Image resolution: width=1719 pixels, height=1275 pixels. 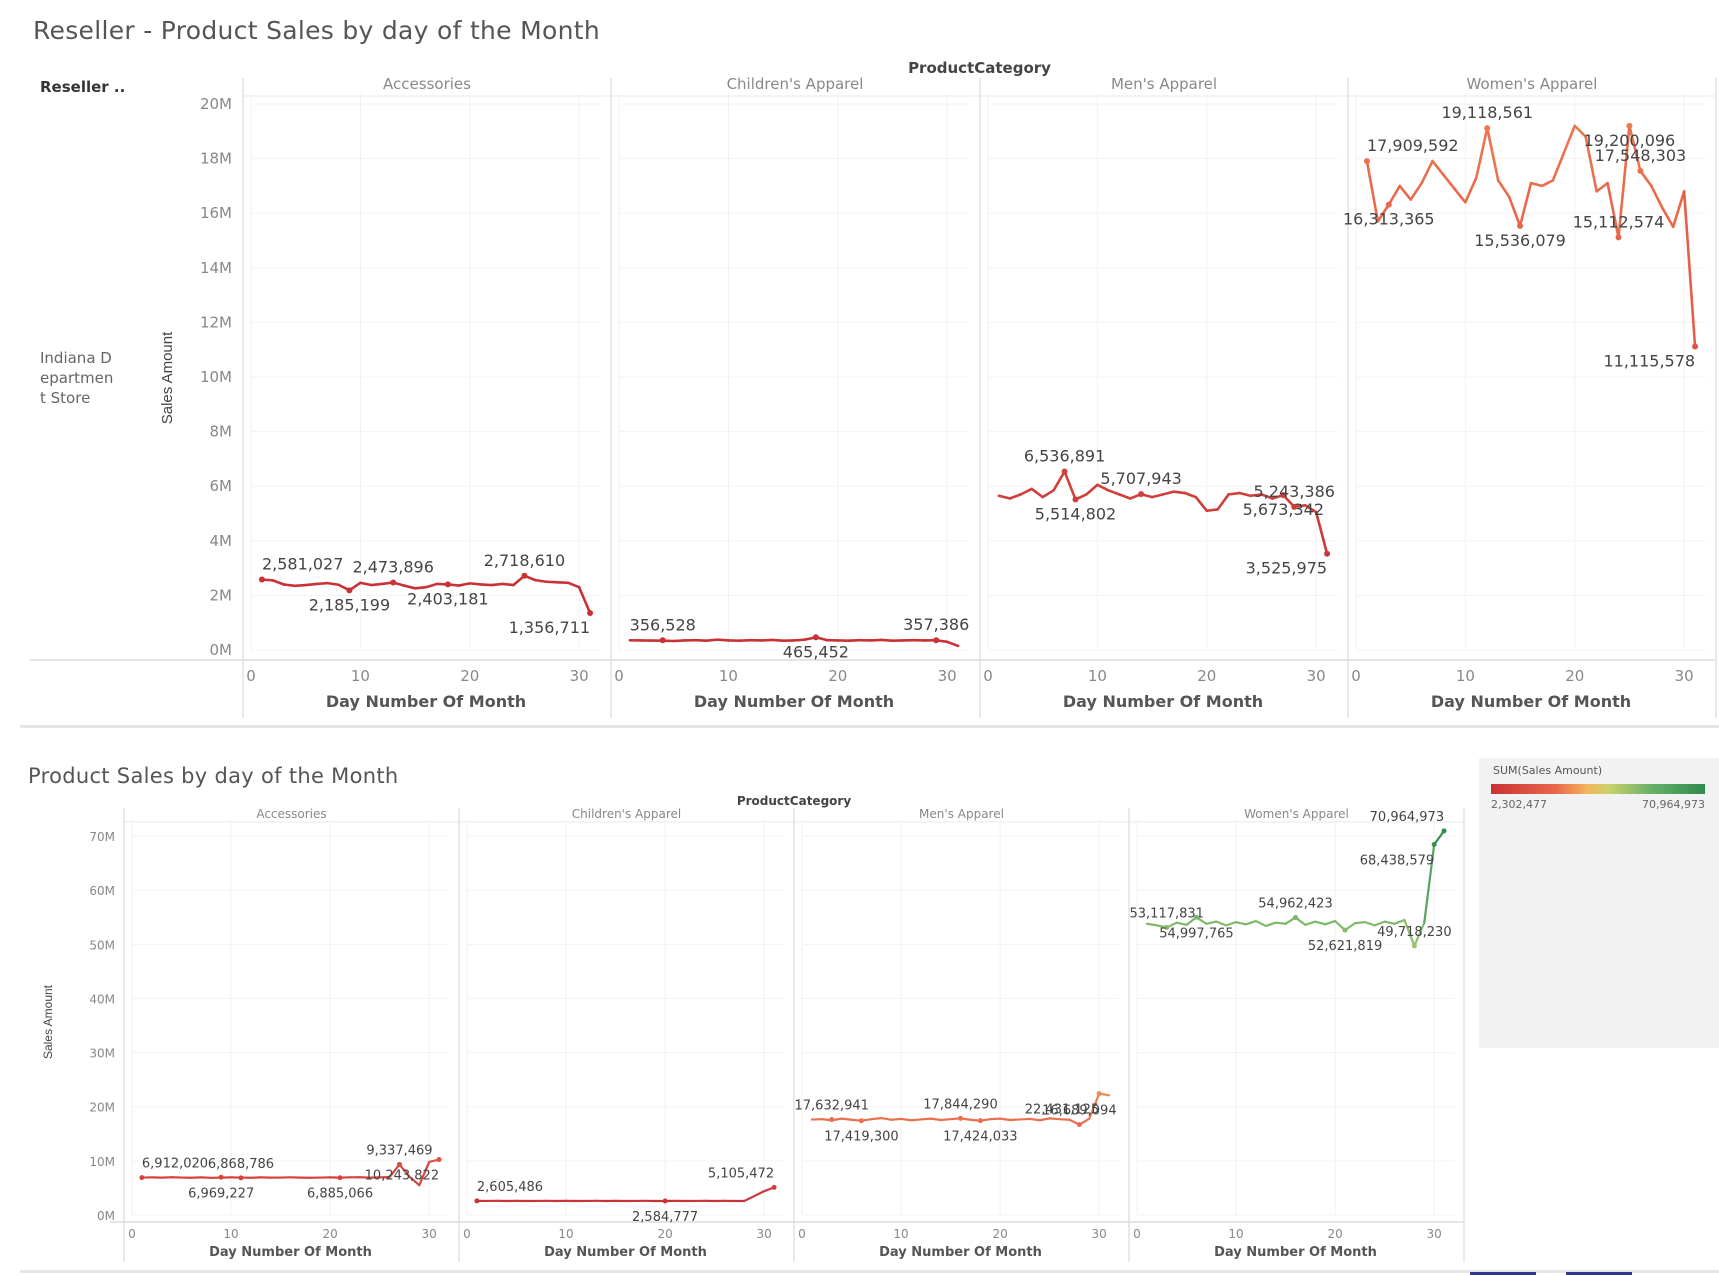 I want to click on data-label: 17,419,300, so click(x=861, y=1137).